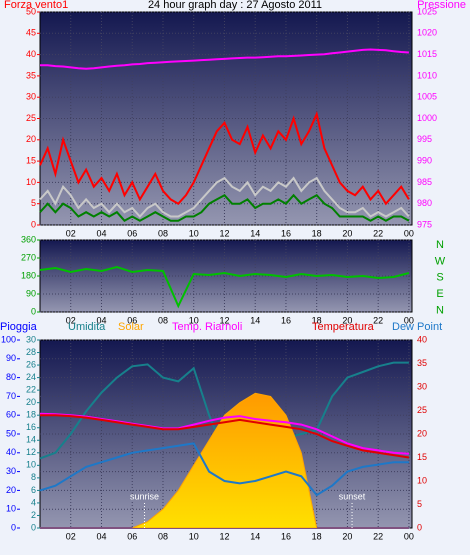  I want to click on legend-entry: Temperatura, so click(343, 327).